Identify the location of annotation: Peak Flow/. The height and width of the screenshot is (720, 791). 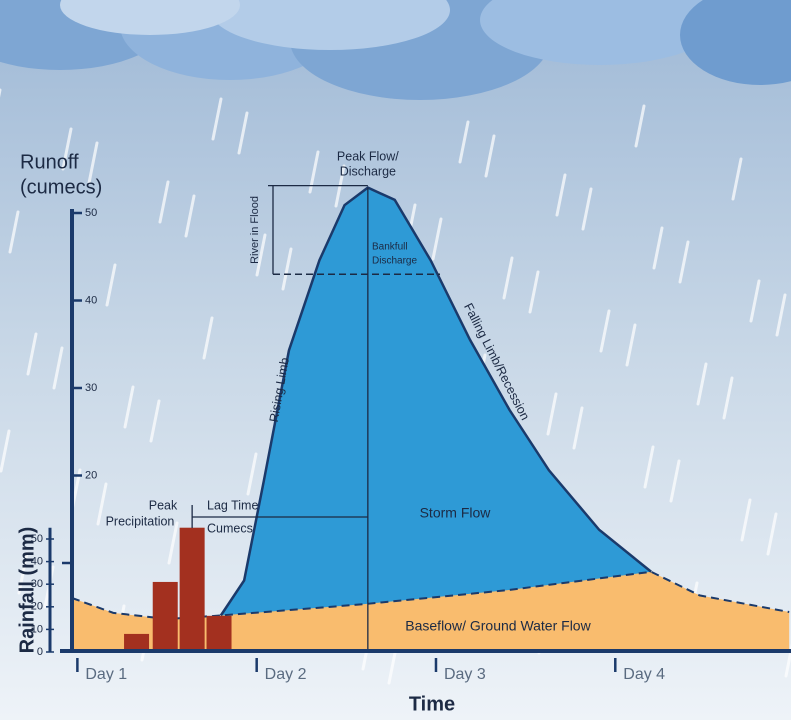
(368, 156).